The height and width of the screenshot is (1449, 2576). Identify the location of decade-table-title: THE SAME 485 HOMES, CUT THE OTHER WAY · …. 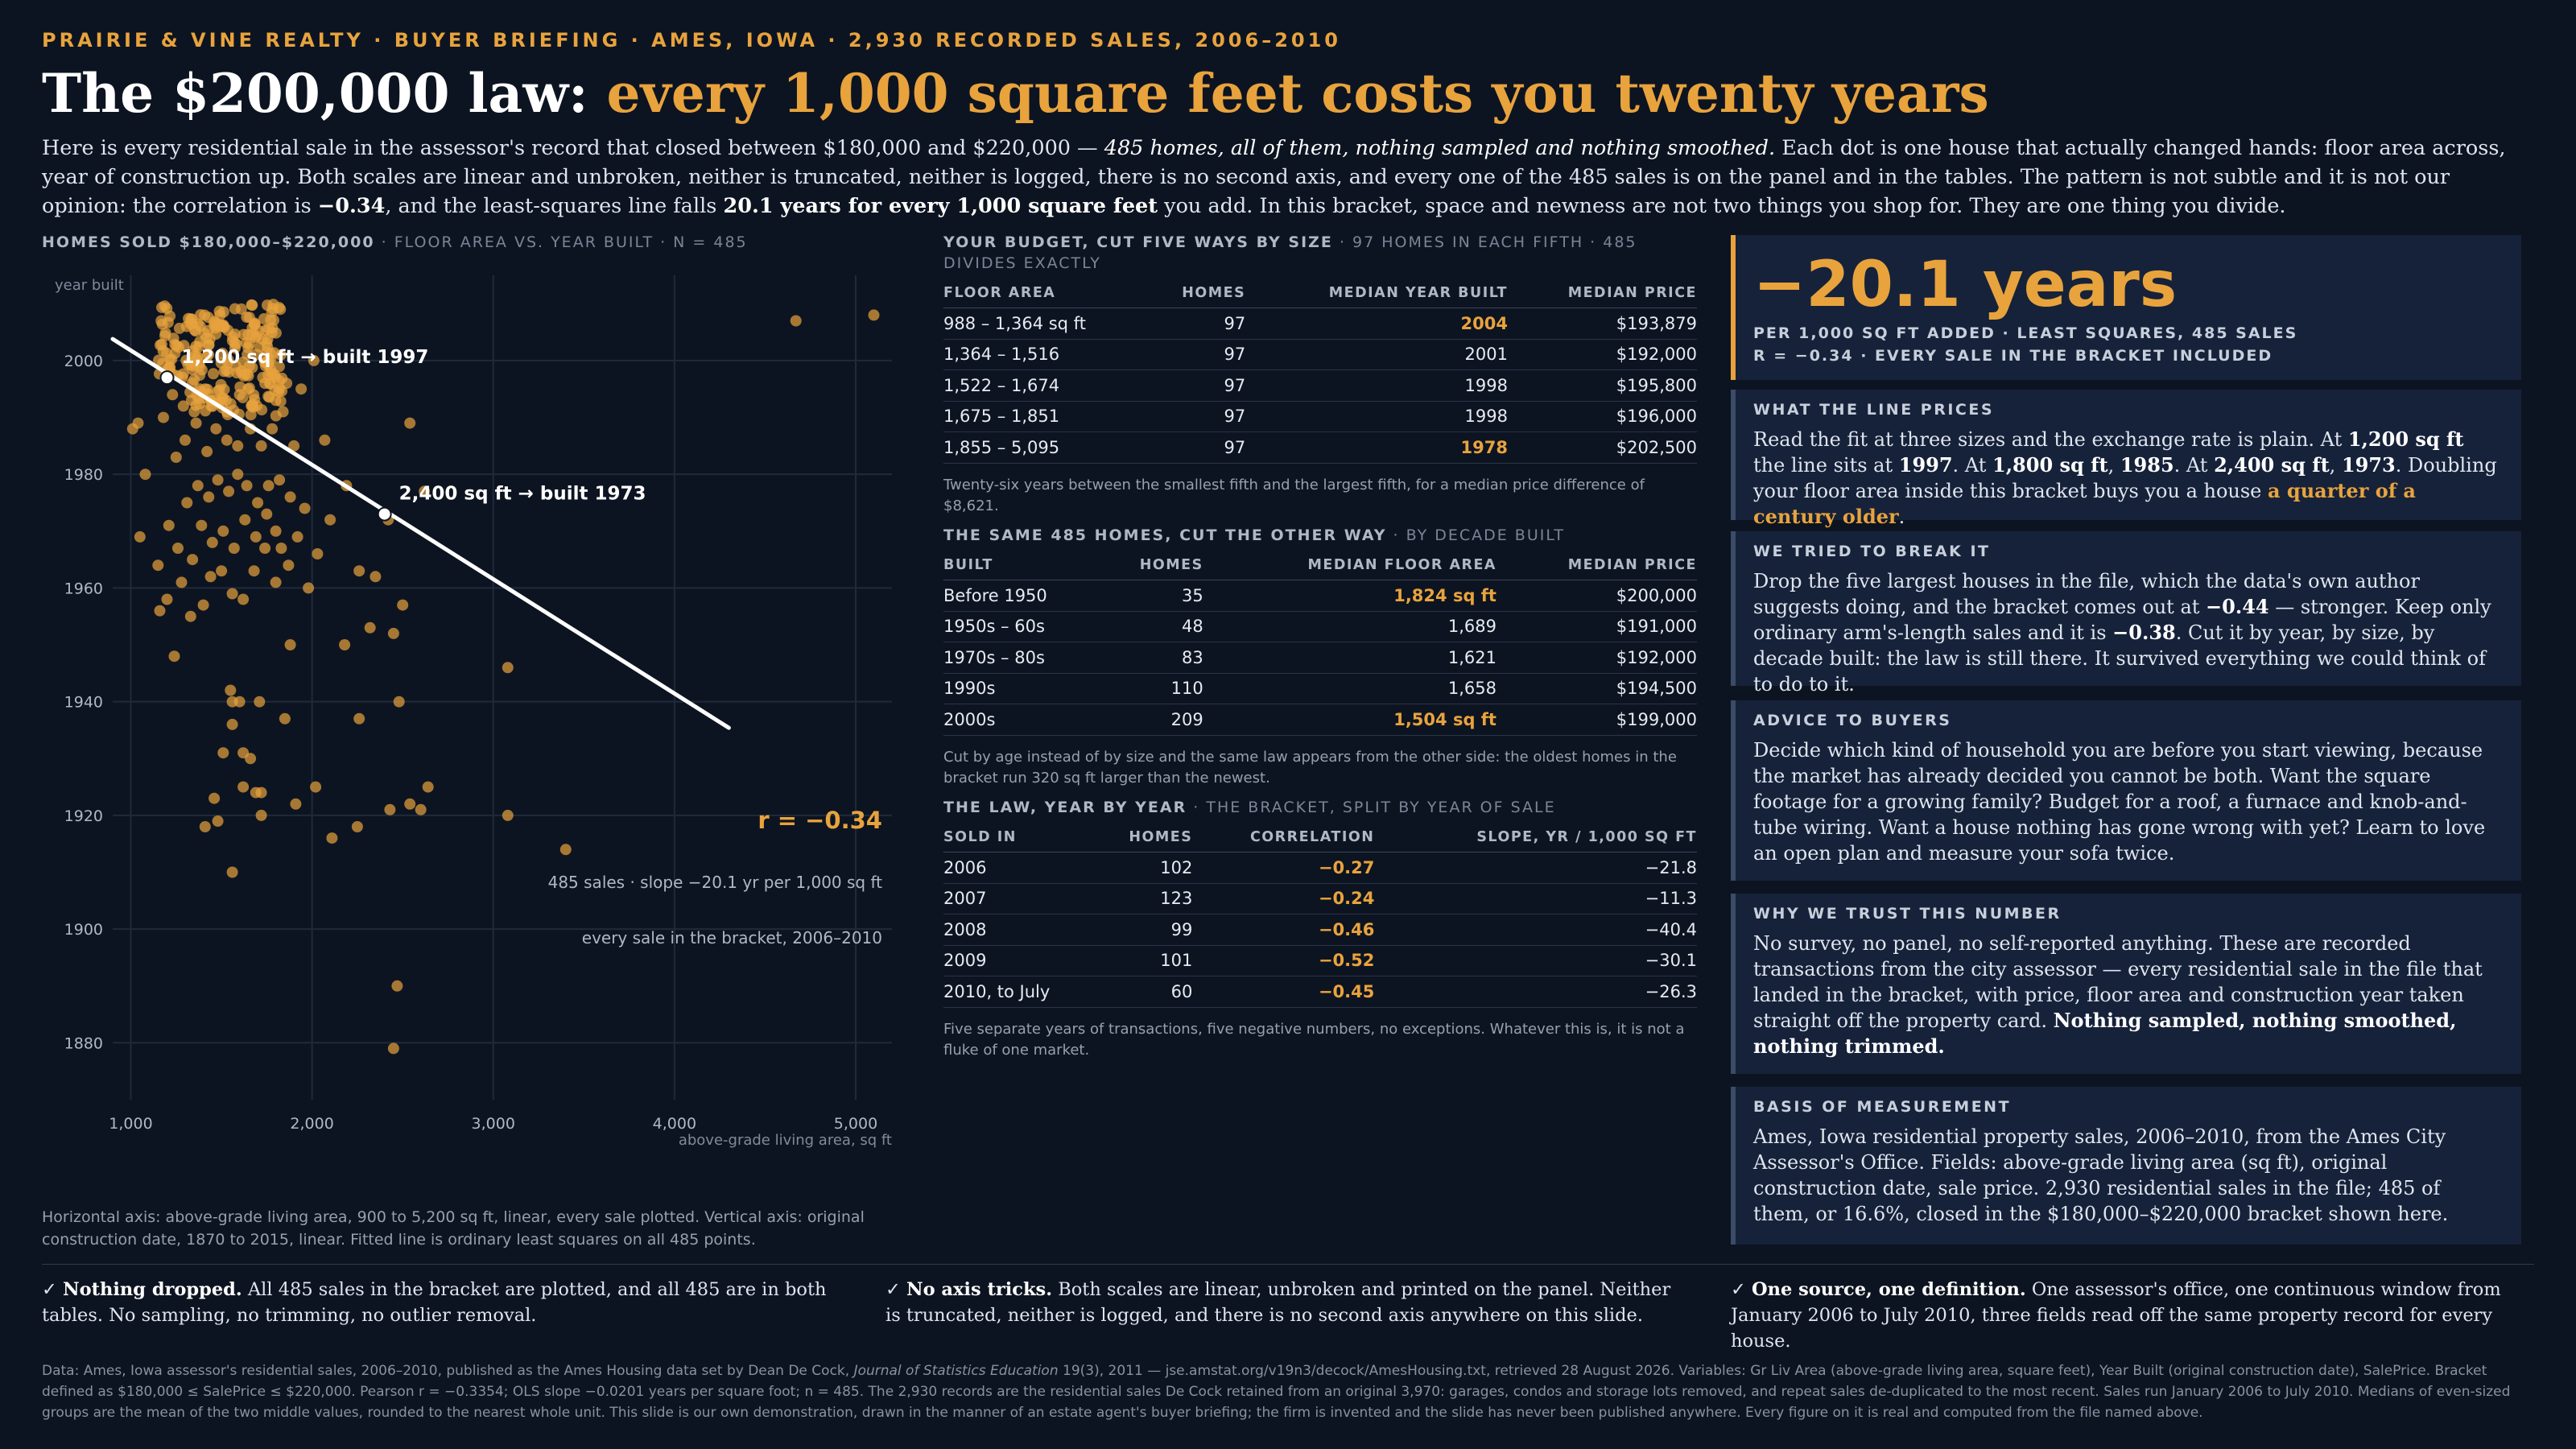
(1254, 535).